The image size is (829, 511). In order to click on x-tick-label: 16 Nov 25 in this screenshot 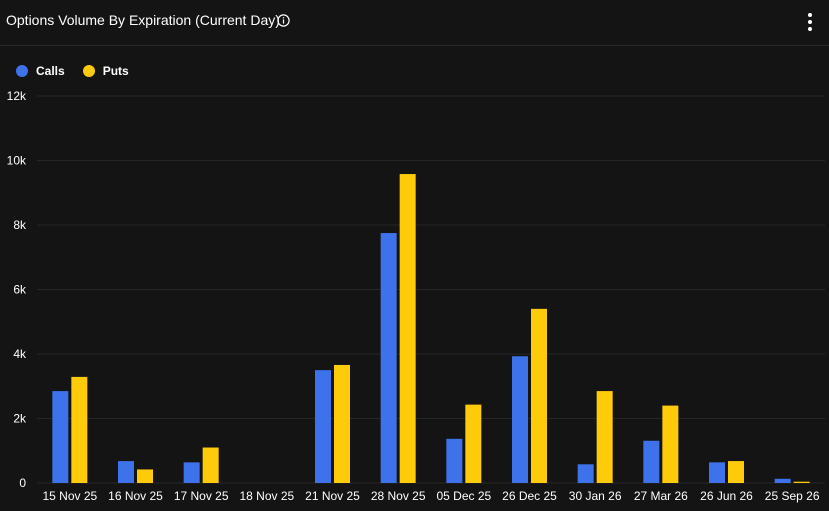, I will do `click(135, 496)`.